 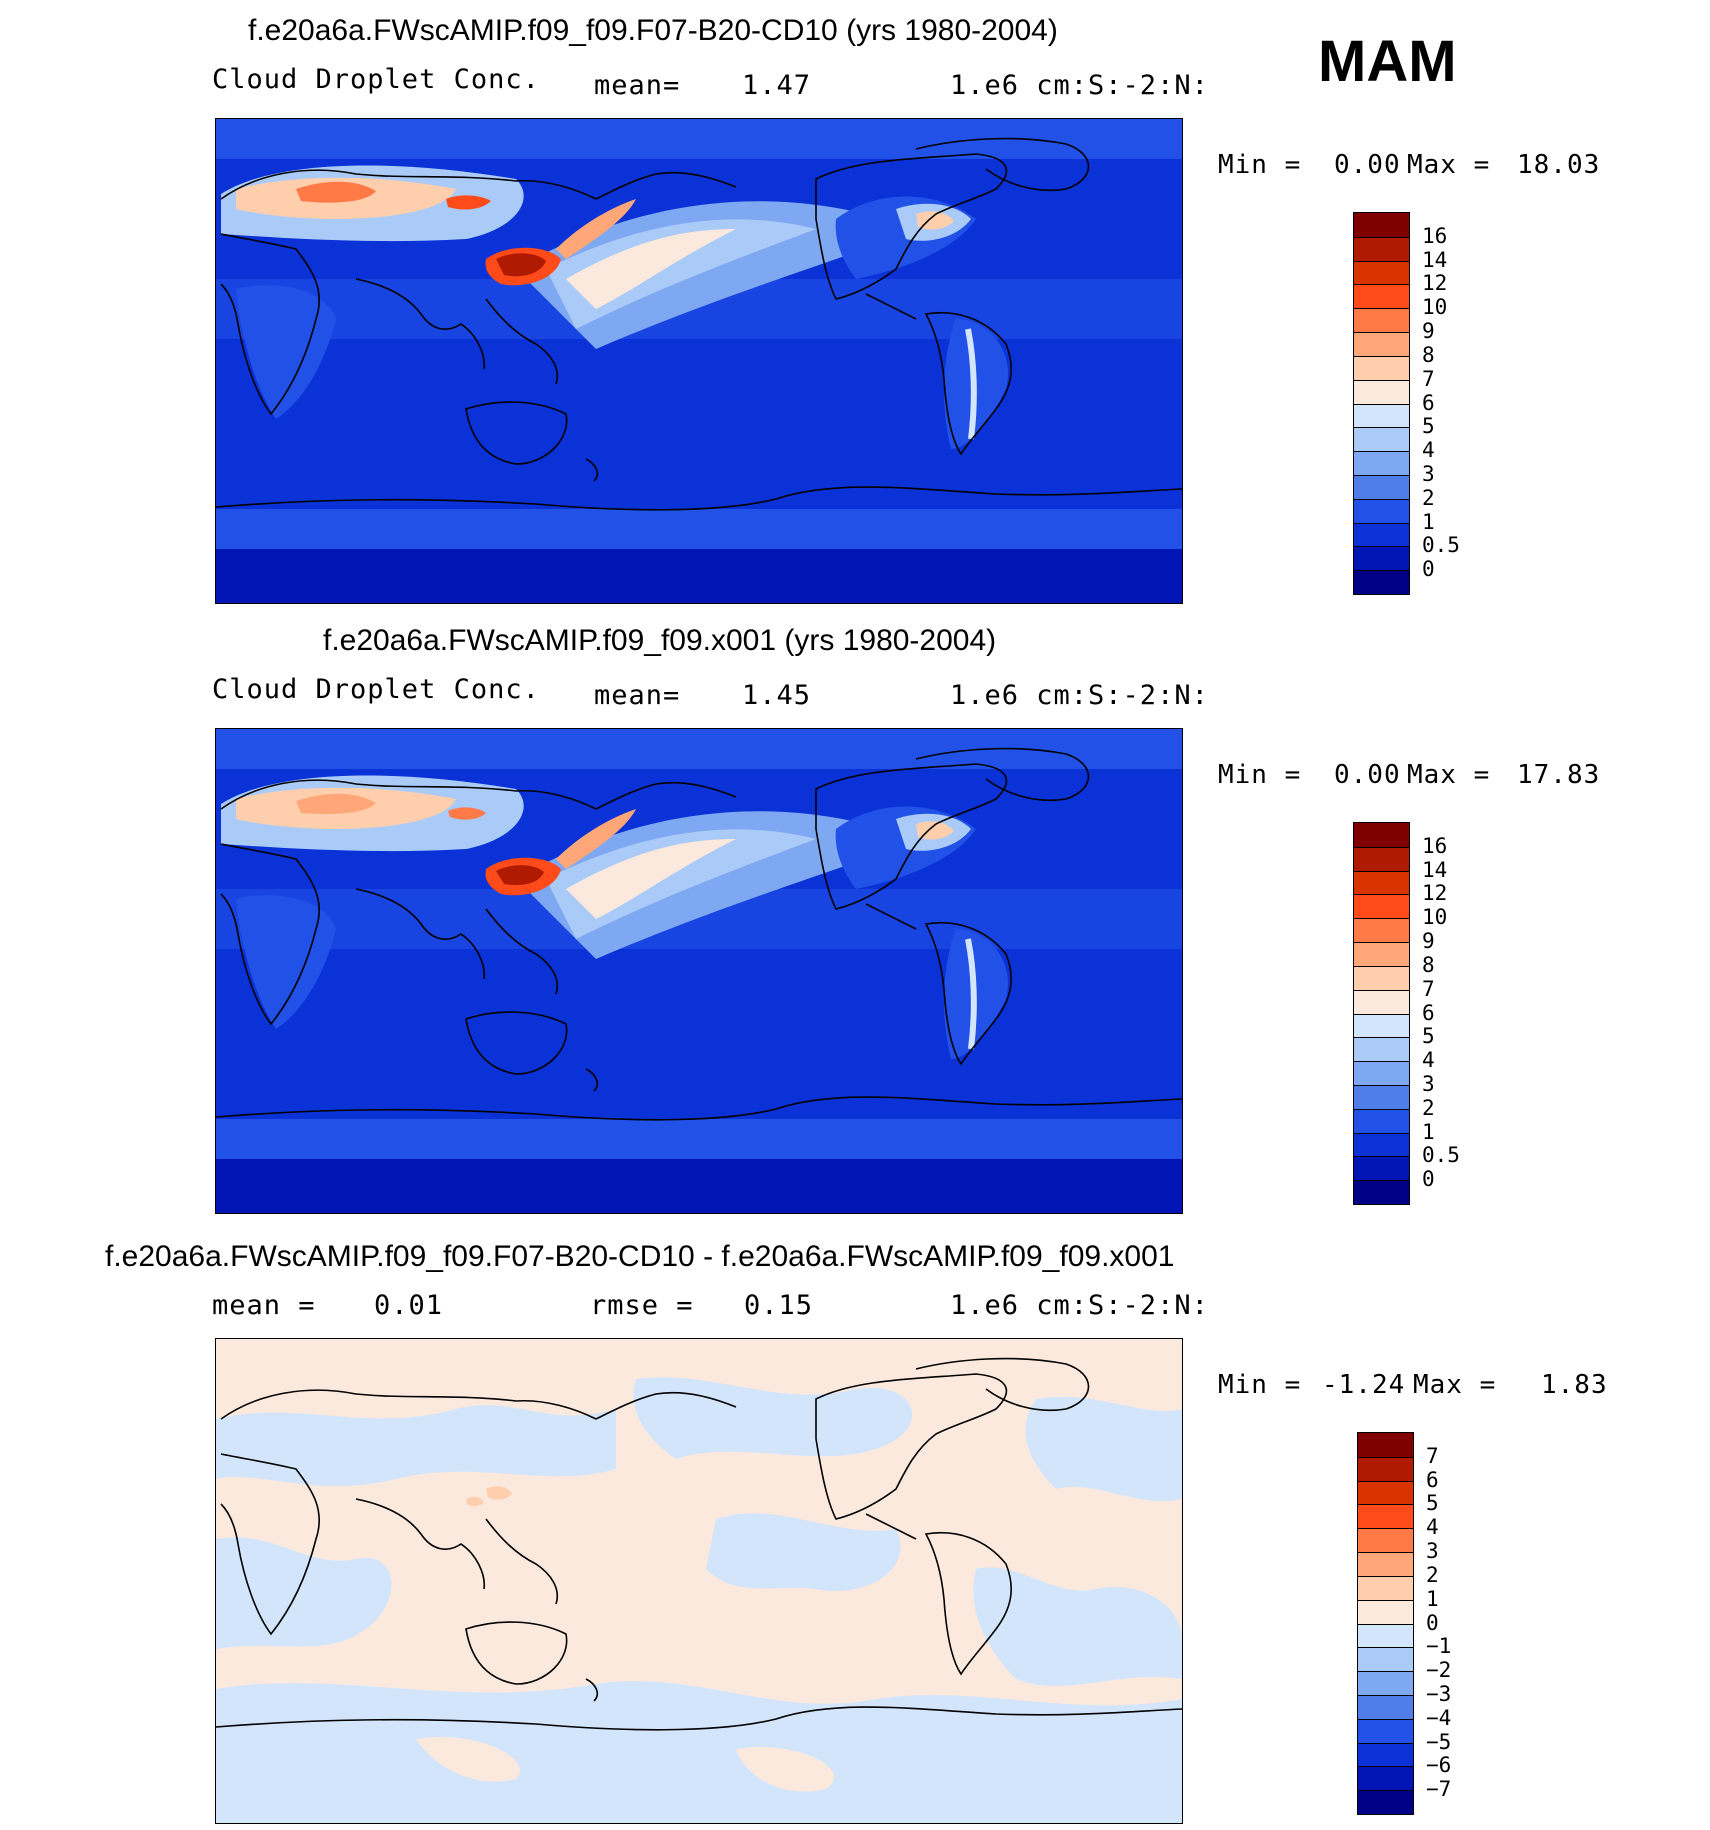 What do you see at coordinates (1079, 85) in the screenshot?
I see `panel1-units: 1.e6 cm:S:-2:N:` at bounding box center [1079, 85].